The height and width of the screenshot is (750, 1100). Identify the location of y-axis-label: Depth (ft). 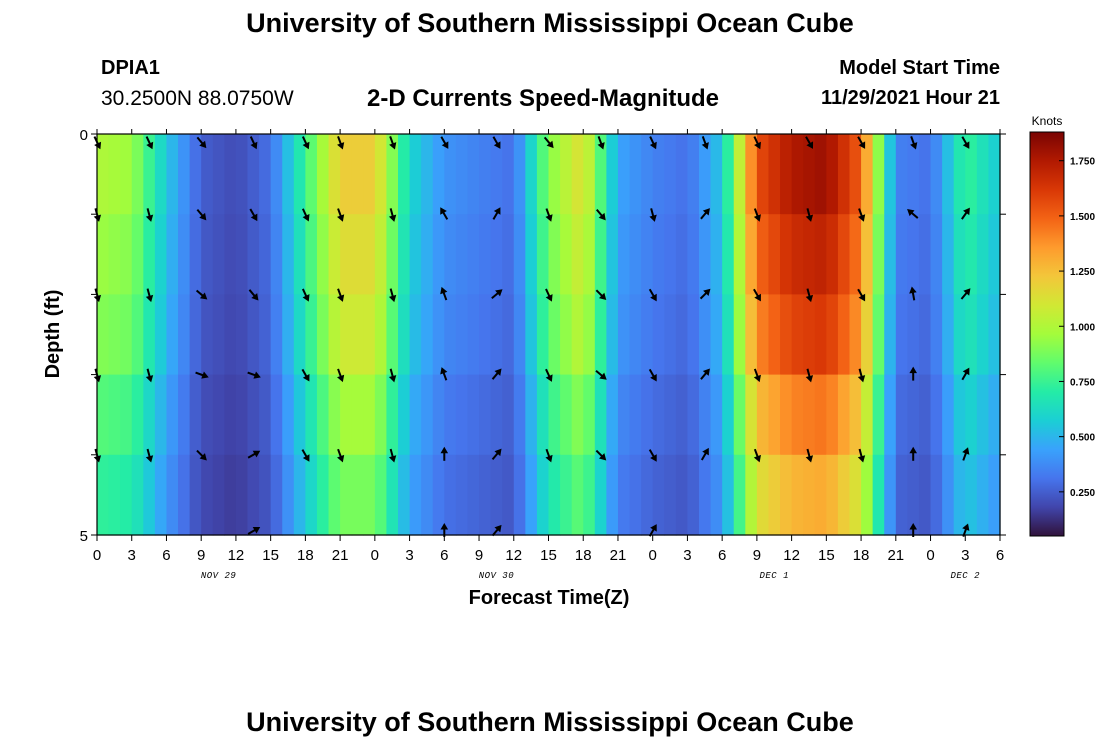
(53, 334).